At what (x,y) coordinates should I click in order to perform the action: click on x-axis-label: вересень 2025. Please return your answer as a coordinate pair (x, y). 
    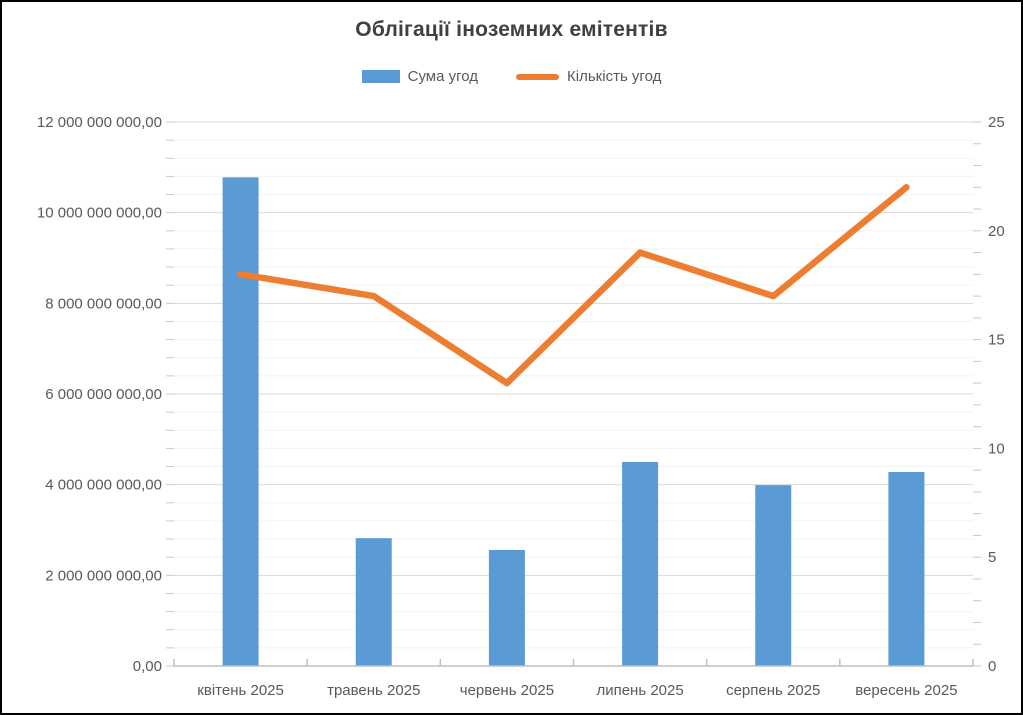
    Looking at the image, I should click on (906, 690).